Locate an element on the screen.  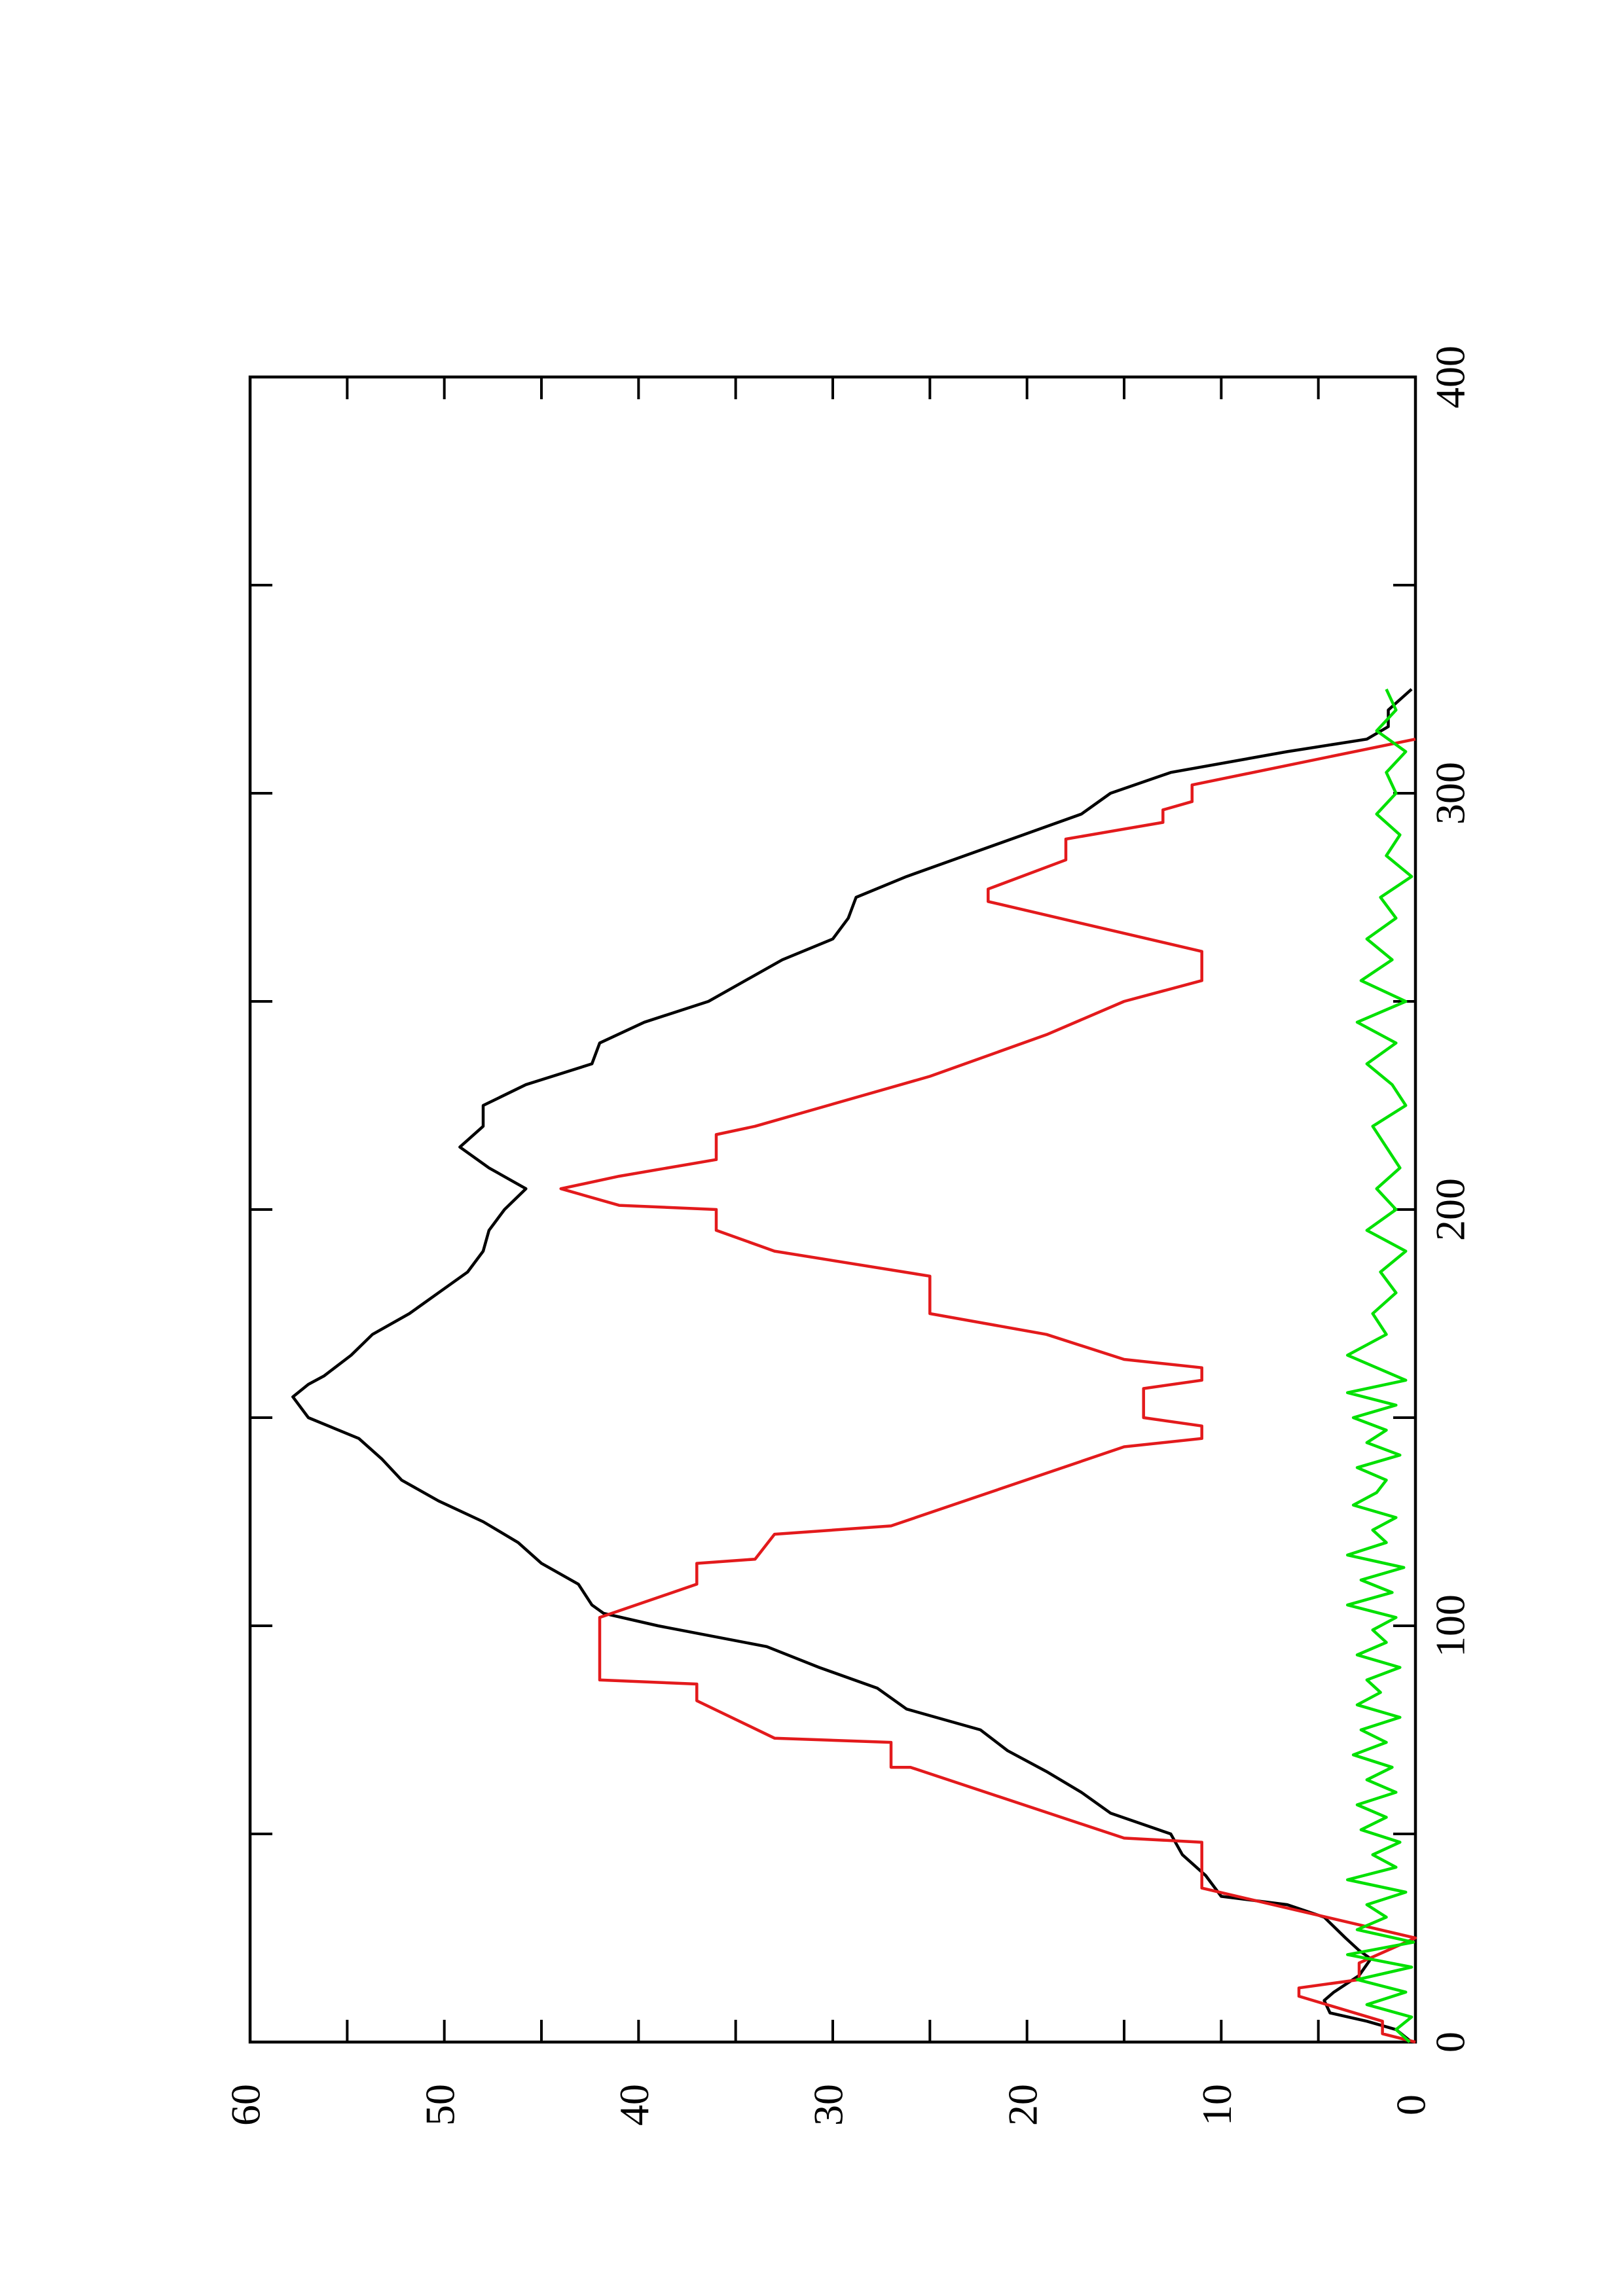
x-tick-label: 200 is located at coordinates (1450, 1209).